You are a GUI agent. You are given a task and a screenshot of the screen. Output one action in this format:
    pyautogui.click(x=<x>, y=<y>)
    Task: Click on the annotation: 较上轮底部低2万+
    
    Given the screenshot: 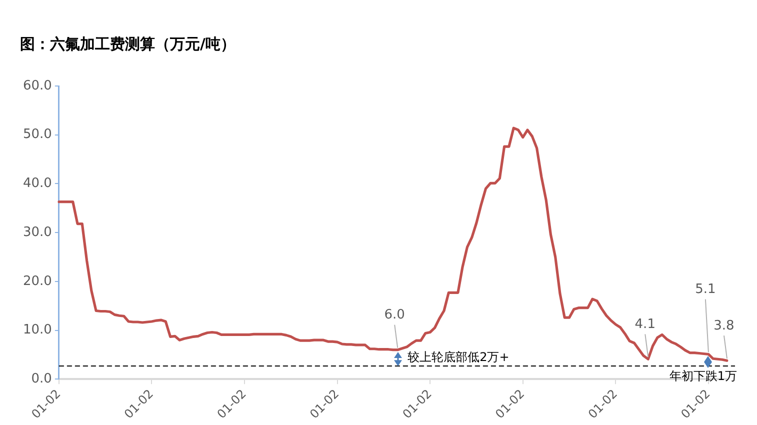 What is the action you would take?
    pyautogui.click(x=459, y=357)
    